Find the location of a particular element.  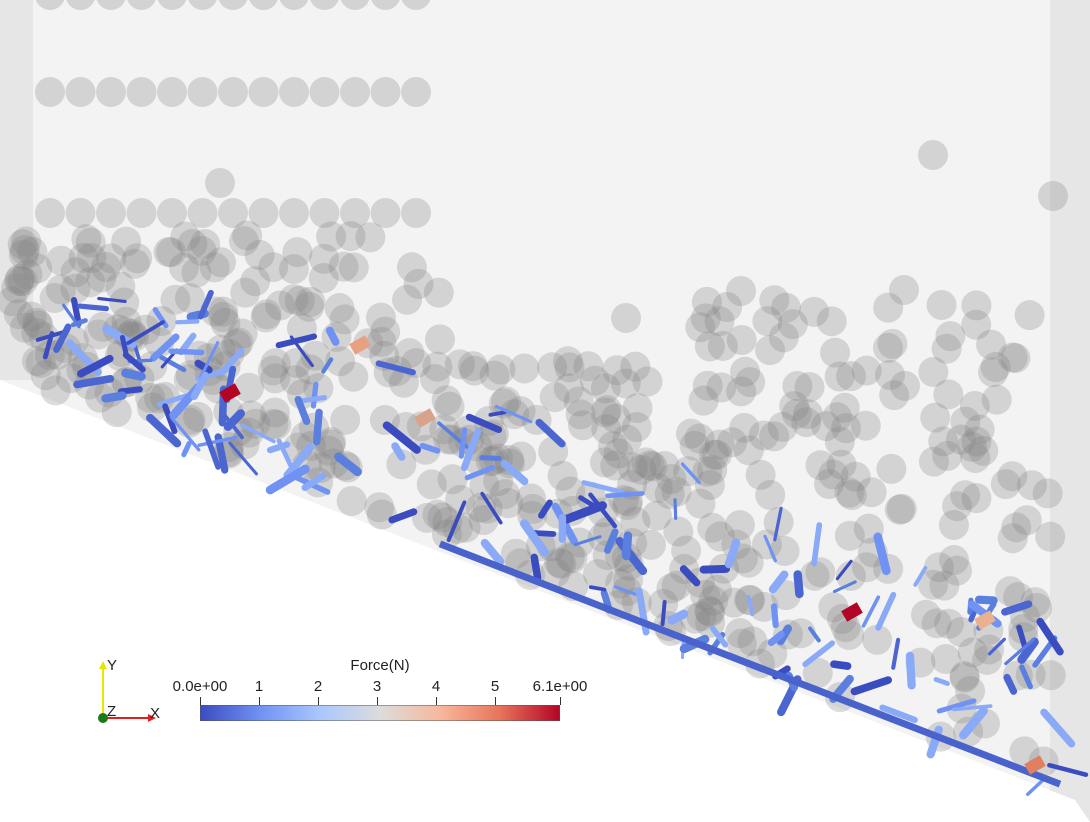

high-force-contact is located at coordinates (360, 345).